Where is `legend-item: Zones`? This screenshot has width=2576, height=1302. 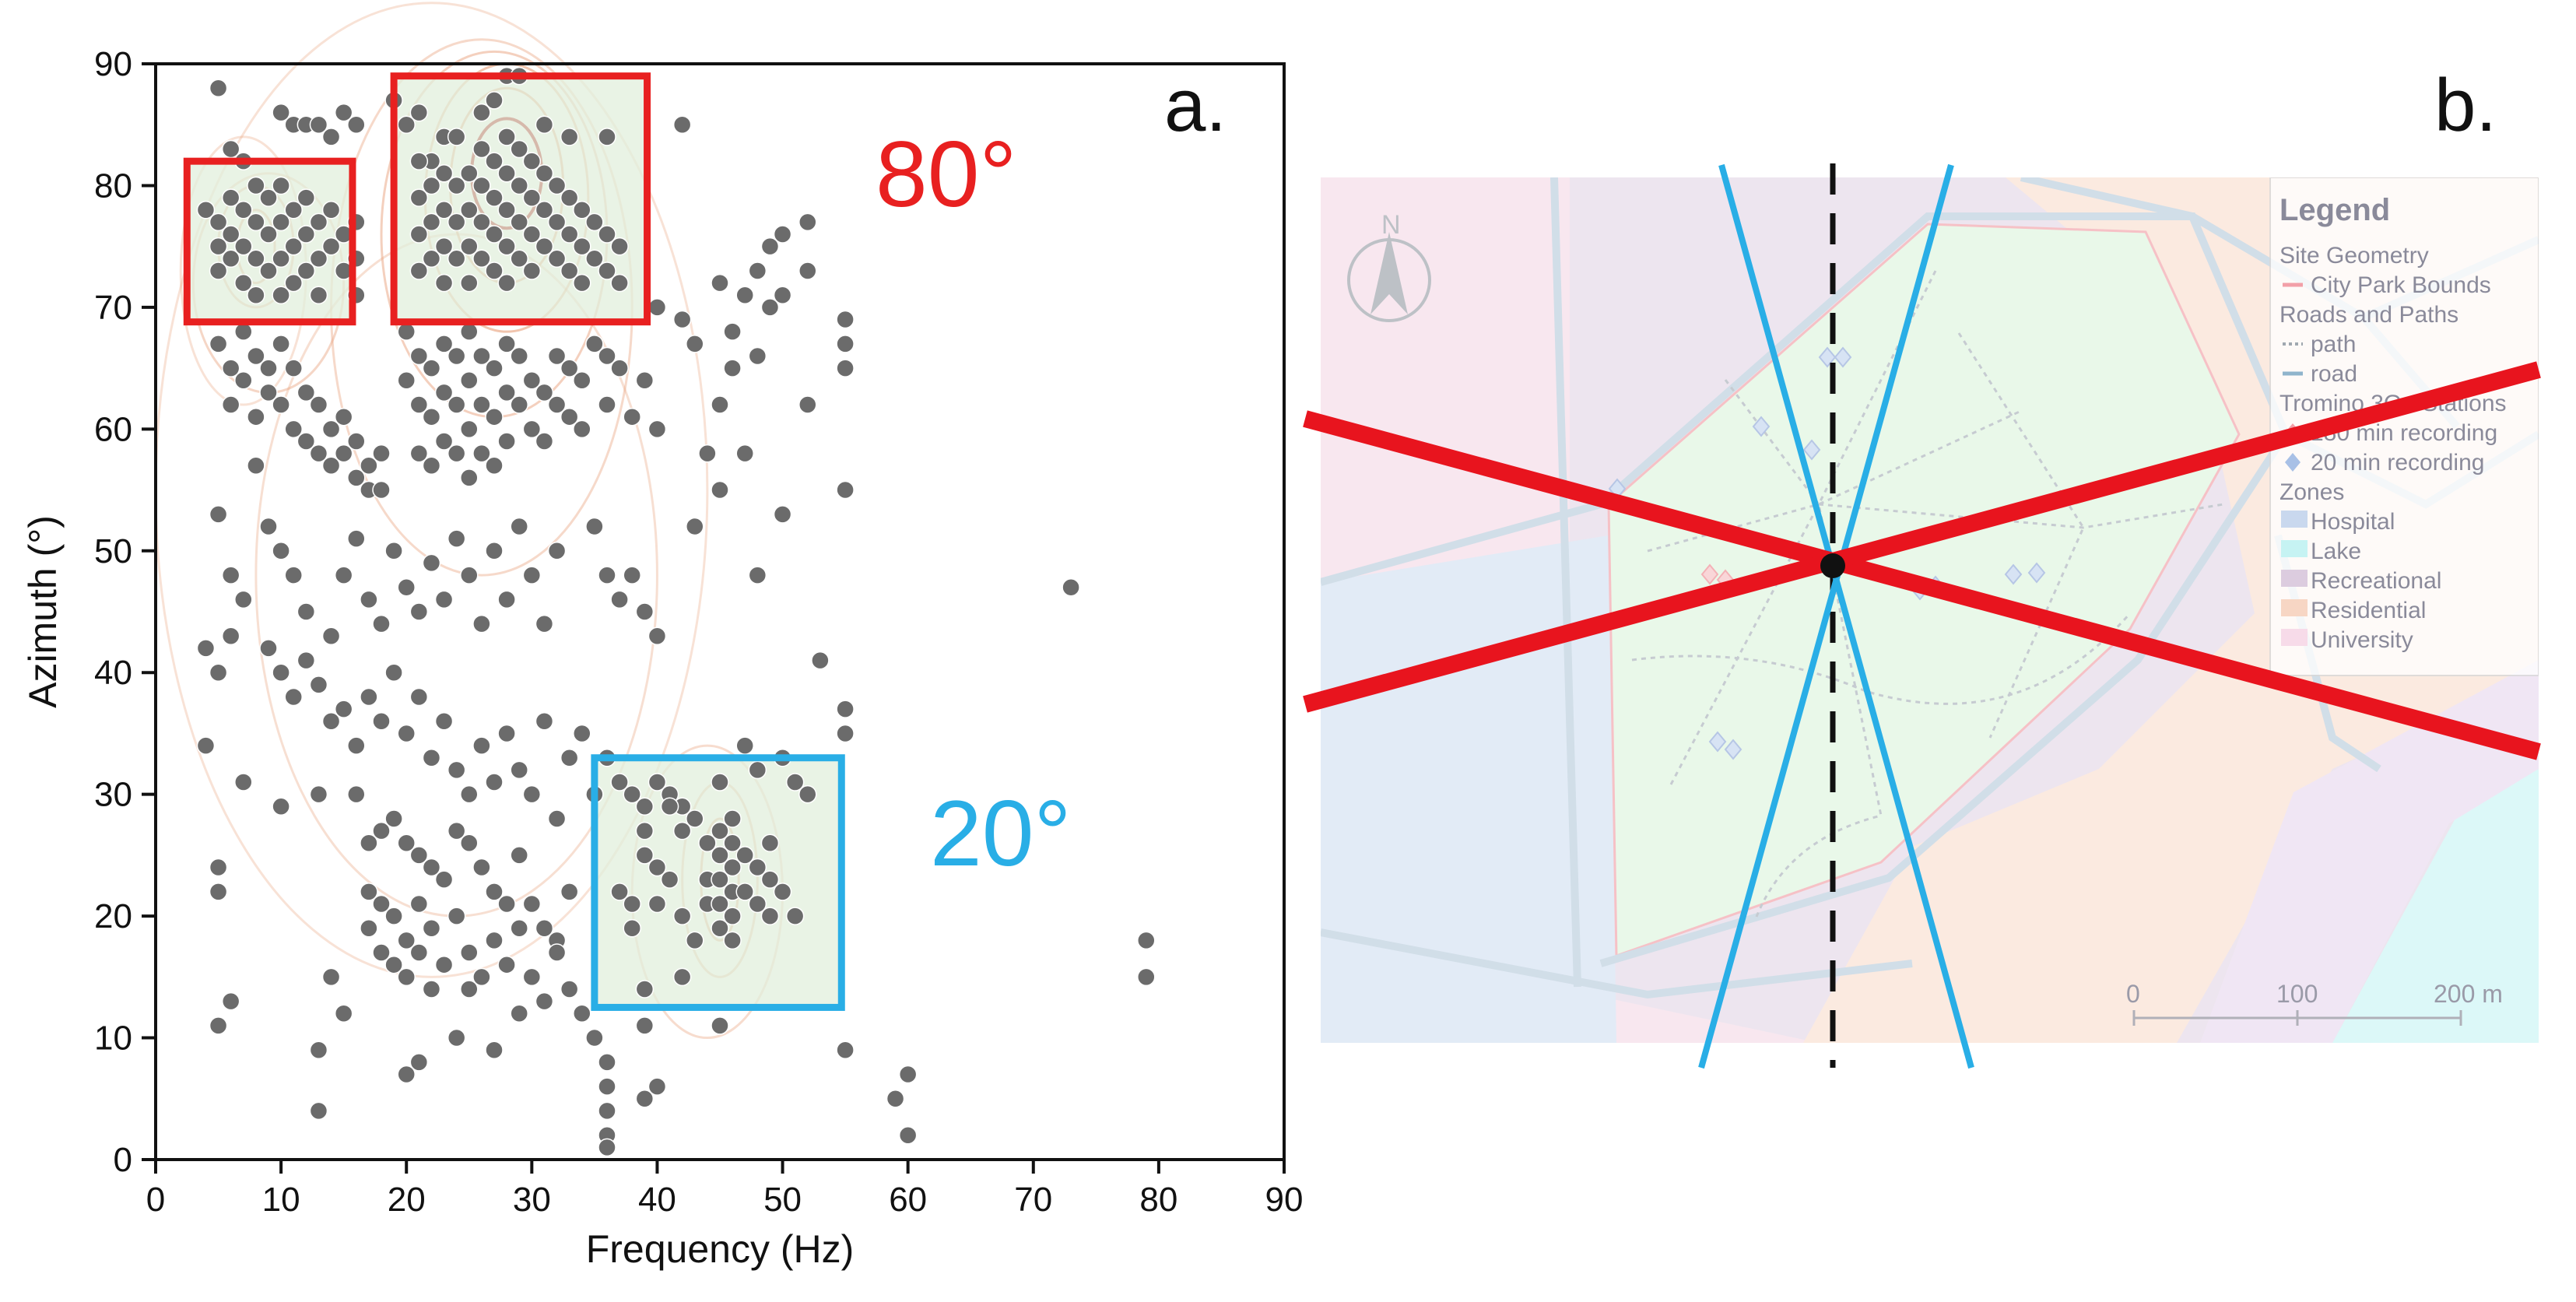
legend-item: Zones is located at coordinates (2312, 492).